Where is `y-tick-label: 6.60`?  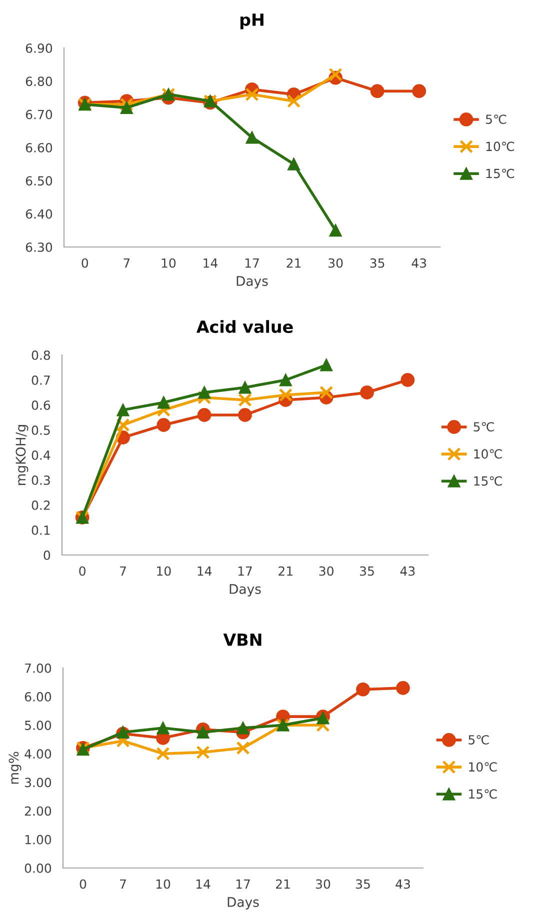 y-tick-label: 6.60 is located at coordinates (39, 147).